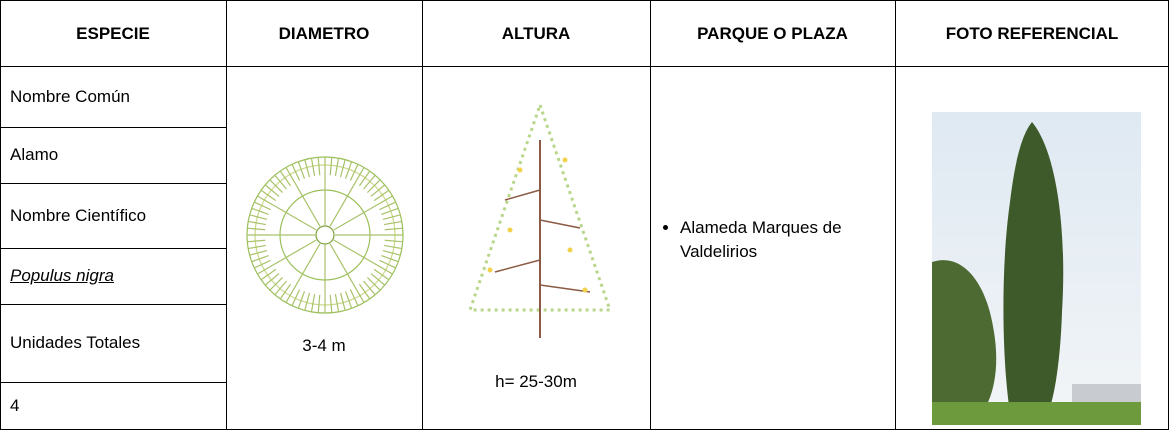  What do you see at coordinates (536, 381) in the screenshot?
I see `height: h= 25-30m` at bounding box center [536, 381].